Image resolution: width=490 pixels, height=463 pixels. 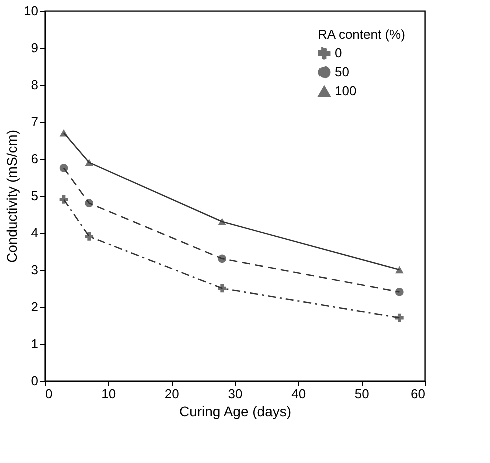 What do you see at coordinates (34, 307) in the screenshot?
I see `y-tick-label: 2` at bounding box center [34, 307].